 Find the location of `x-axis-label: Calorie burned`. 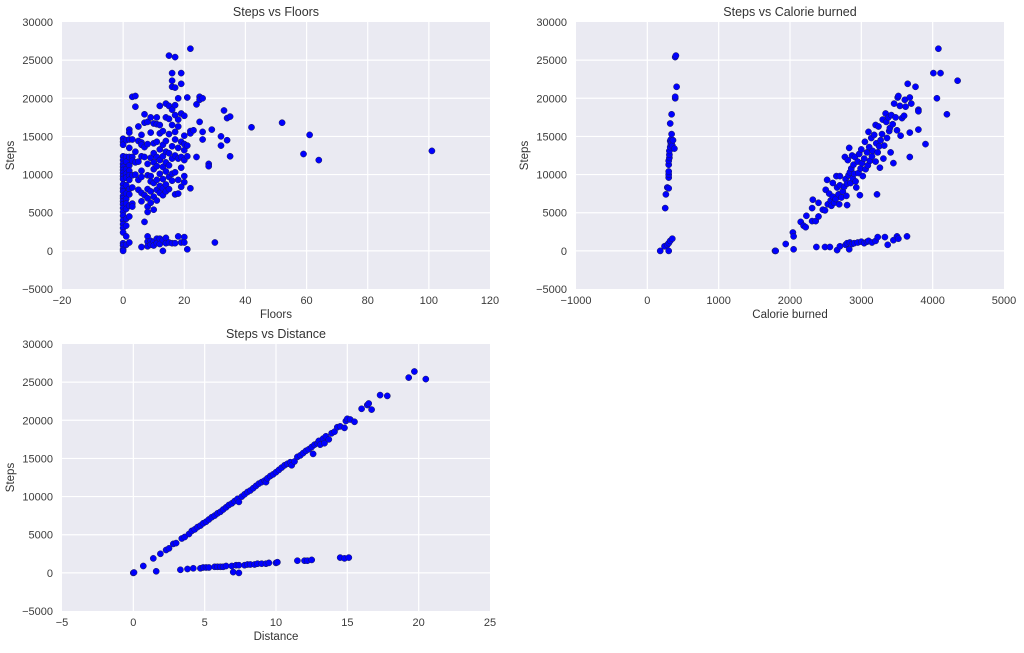

x-axis-label: Calorie burned is located at coordinates (789, 315).